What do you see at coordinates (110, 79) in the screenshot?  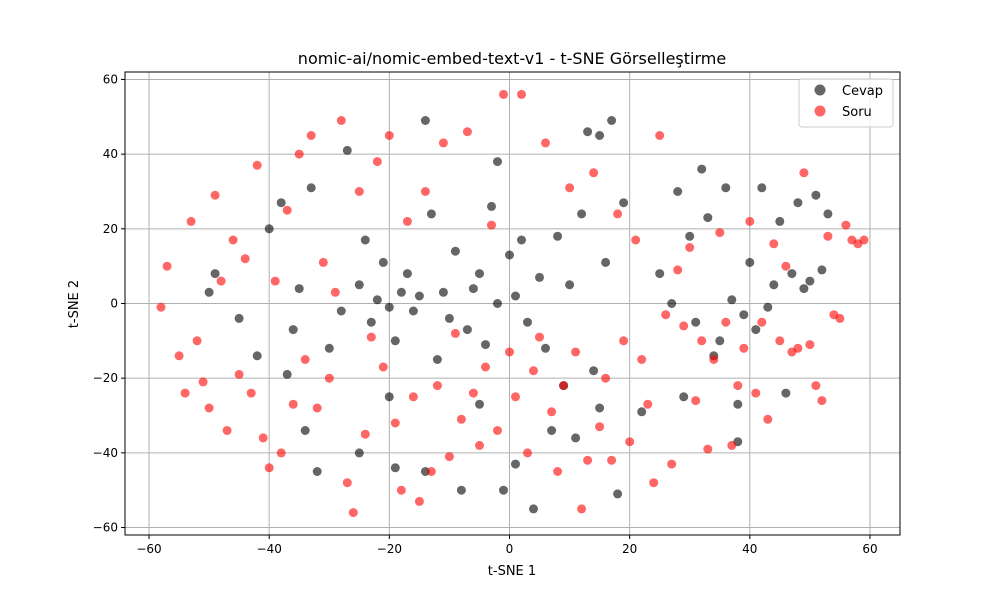 I see `y-tick-label: 60` at bounding box center [110, 79].